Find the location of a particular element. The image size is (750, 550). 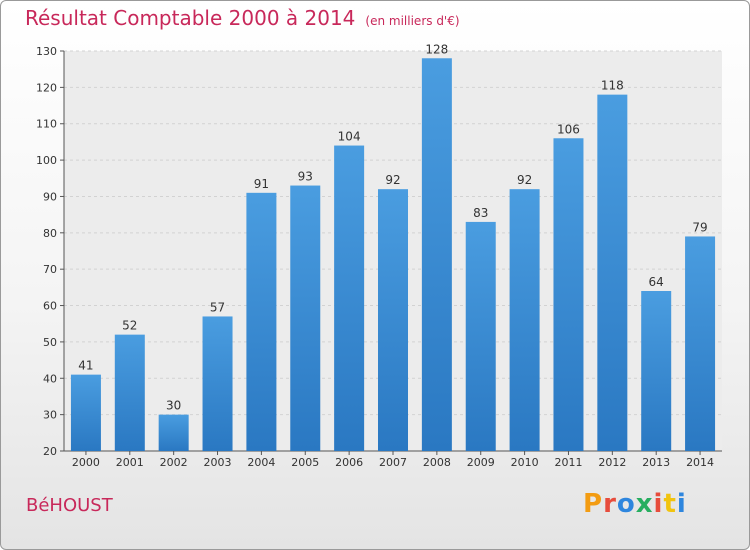

x-tick-label: 2011 is located at coordinates (568, 462).